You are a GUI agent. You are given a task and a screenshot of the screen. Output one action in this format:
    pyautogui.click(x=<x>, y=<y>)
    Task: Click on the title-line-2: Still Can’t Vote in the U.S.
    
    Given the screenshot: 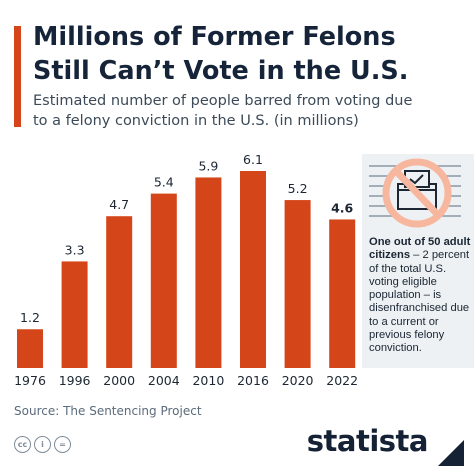 What is the action you would take?
    pyautogui.click(x=221, y=71)
    